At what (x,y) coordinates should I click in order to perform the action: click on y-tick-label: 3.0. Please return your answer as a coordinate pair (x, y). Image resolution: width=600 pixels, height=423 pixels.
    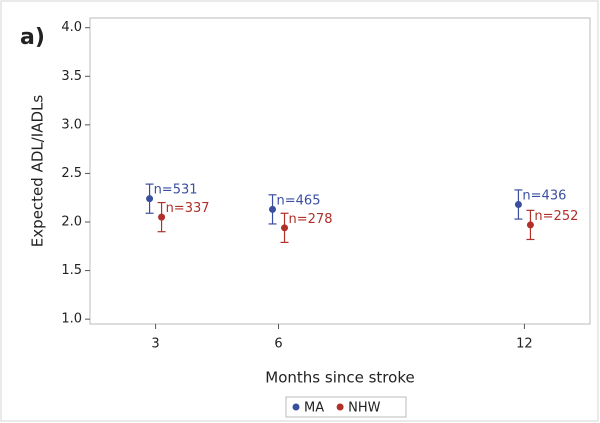
    Looking at the image, I should click on (71, 124).